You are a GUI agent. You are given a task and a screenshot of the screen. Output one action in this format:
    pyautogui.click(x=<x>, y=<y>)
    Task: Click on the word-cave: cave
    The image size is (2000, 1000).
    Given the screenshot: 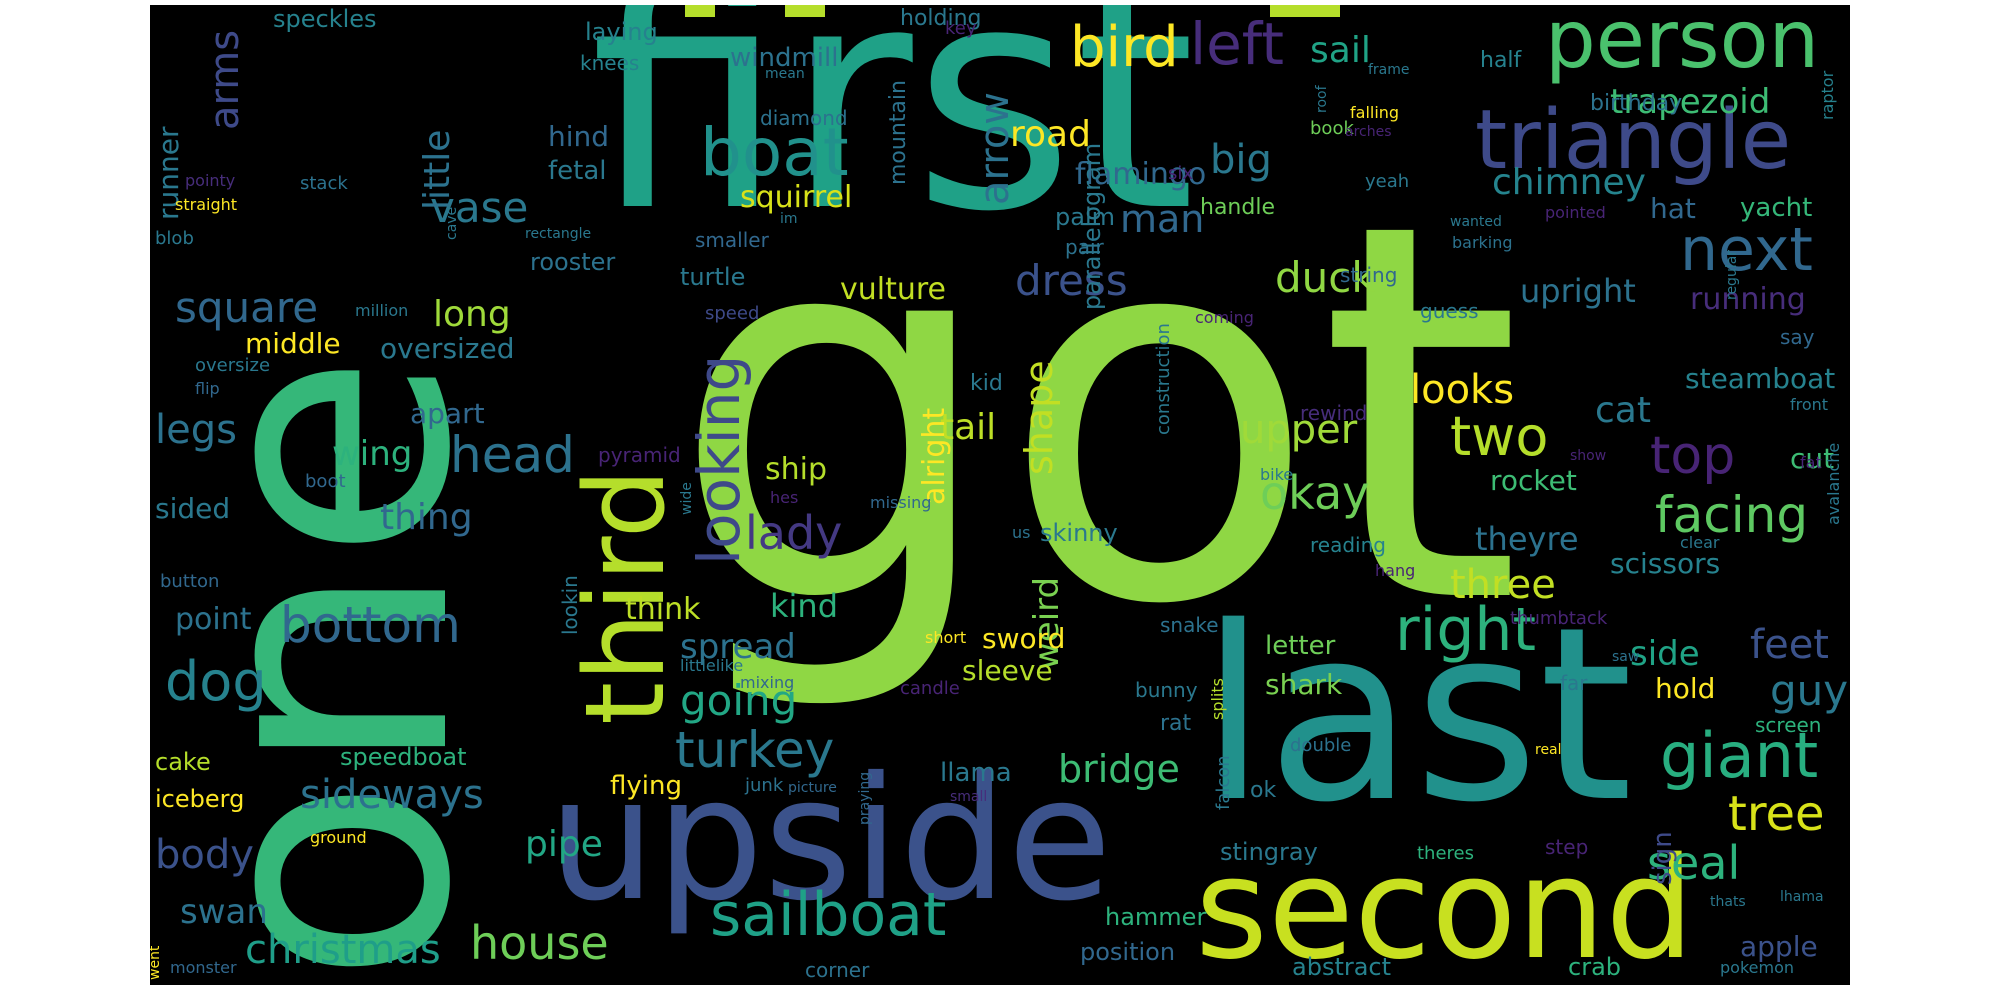 What is the action you would take?
    pyautogui.click(x=452, y=223)
    